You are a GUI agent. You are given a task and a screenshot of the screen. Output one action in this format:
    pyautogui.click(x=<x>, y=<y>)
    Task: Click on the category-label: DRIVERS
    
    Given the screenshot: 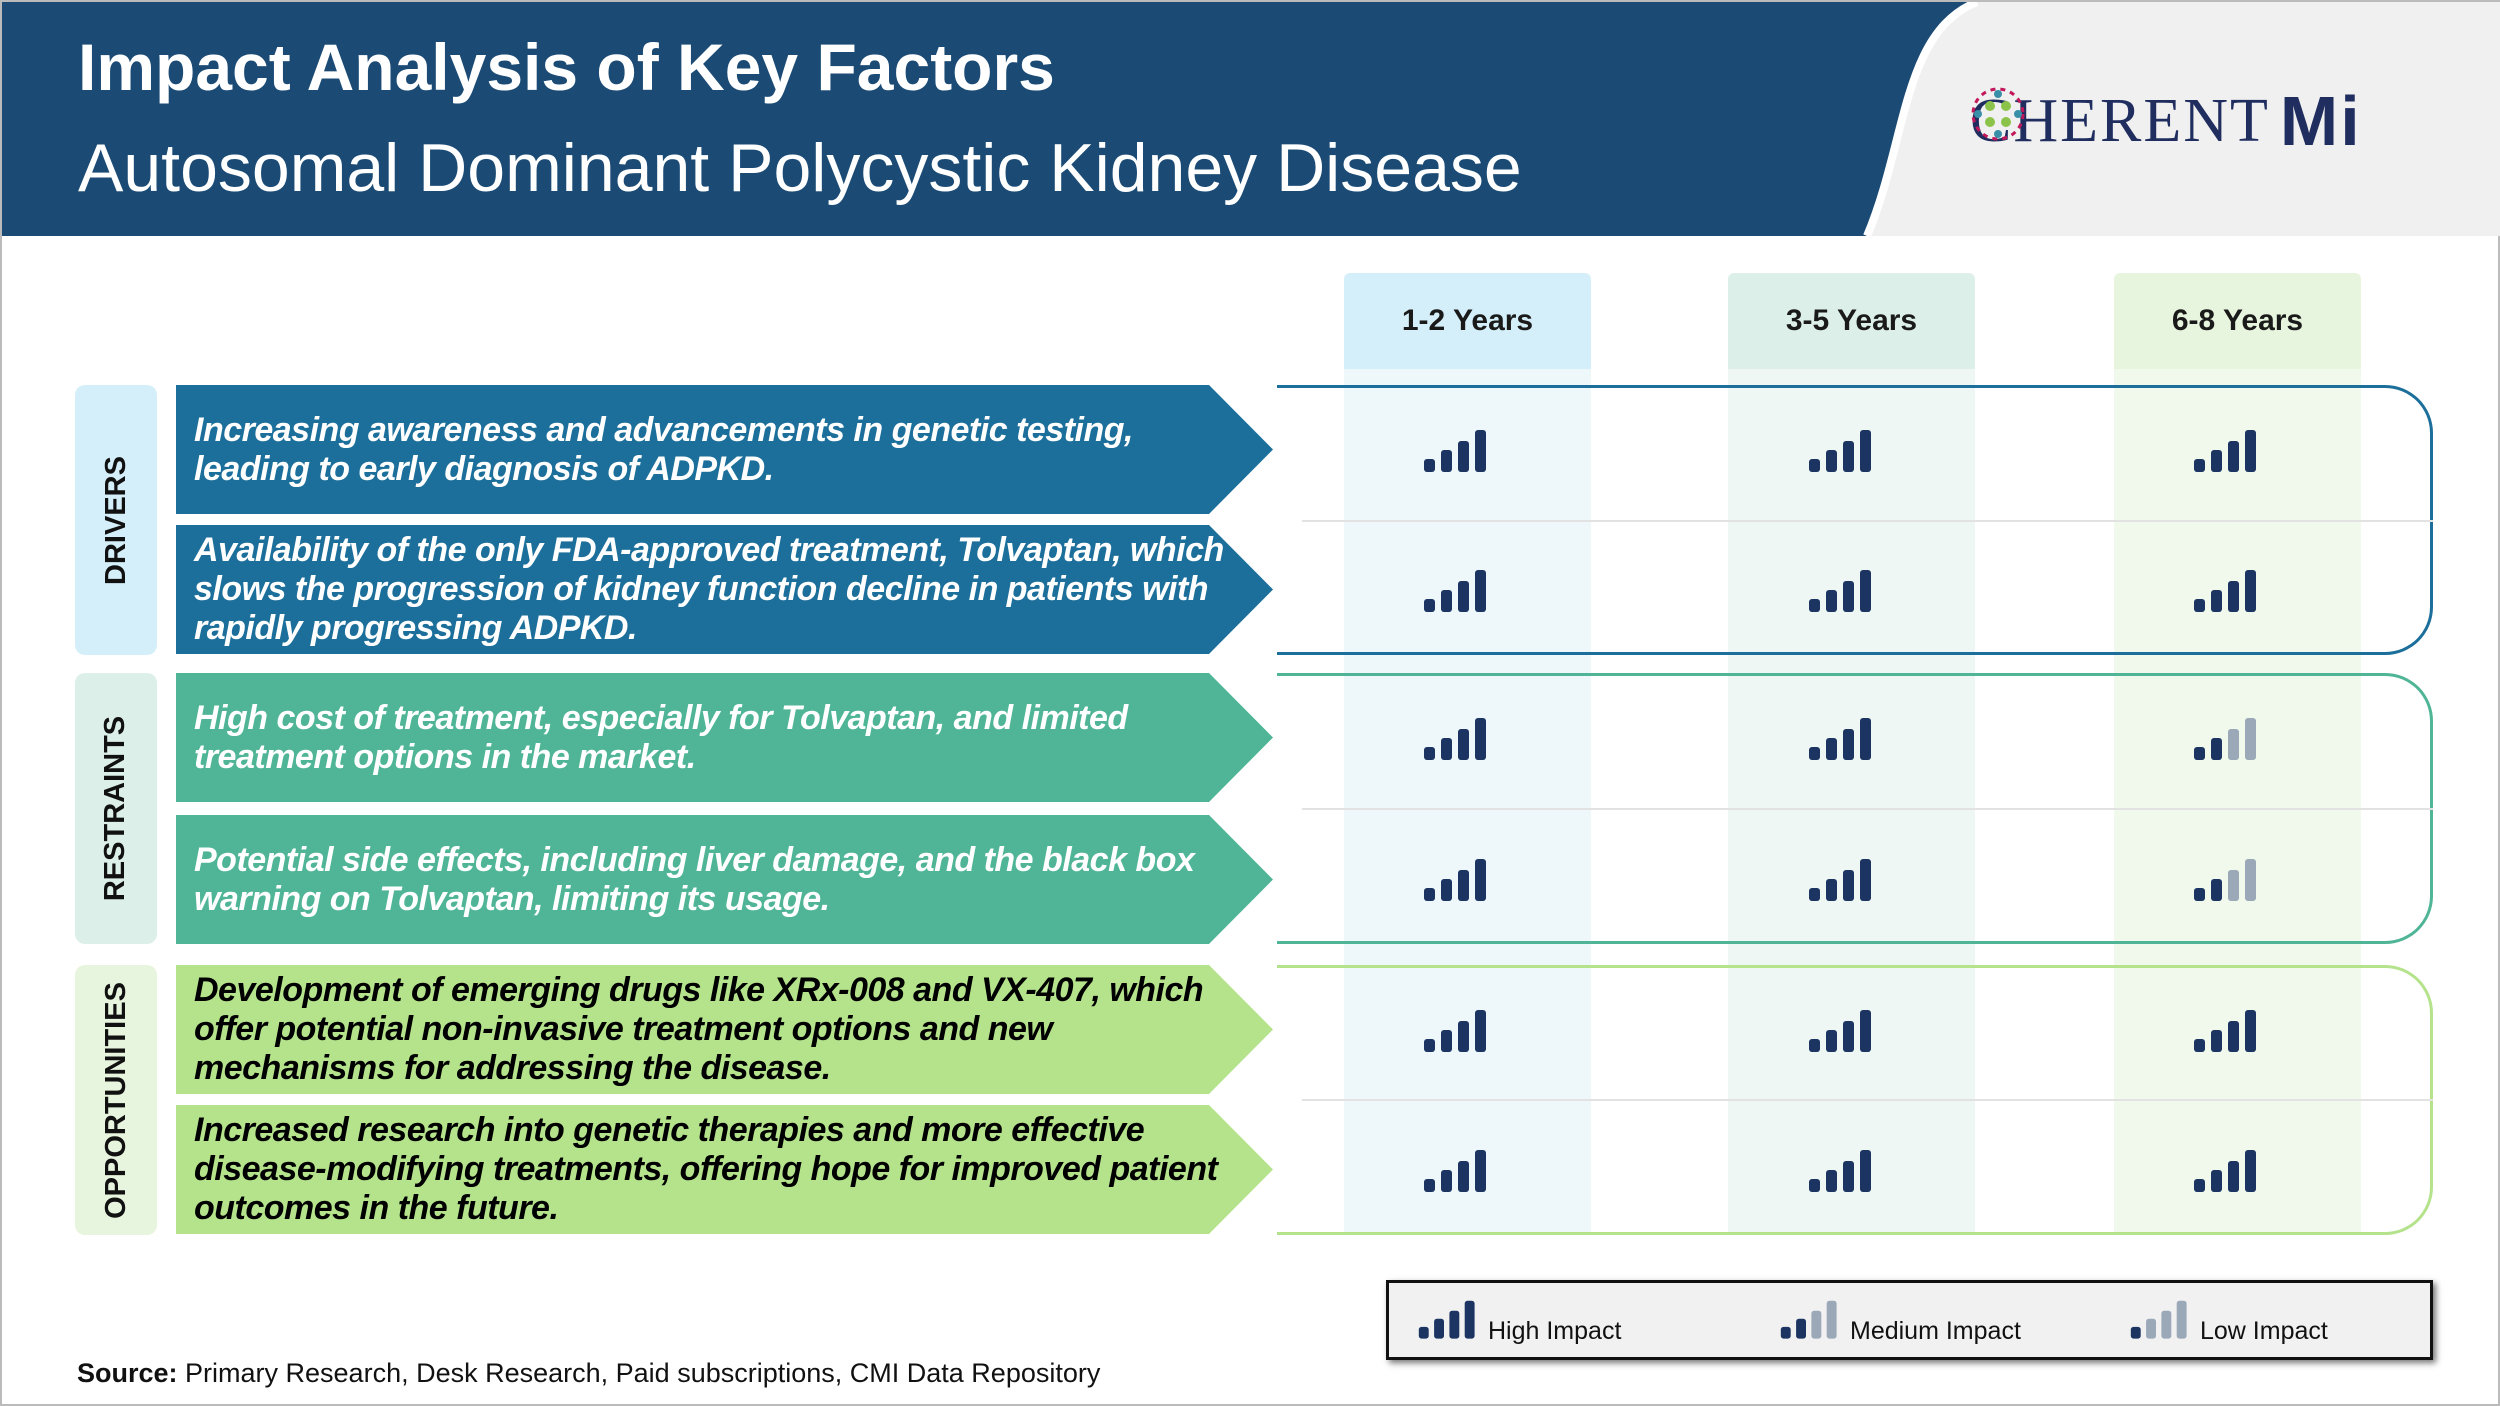 What is the action you would take?
    pyautogui.click(x=115, y=520)
    